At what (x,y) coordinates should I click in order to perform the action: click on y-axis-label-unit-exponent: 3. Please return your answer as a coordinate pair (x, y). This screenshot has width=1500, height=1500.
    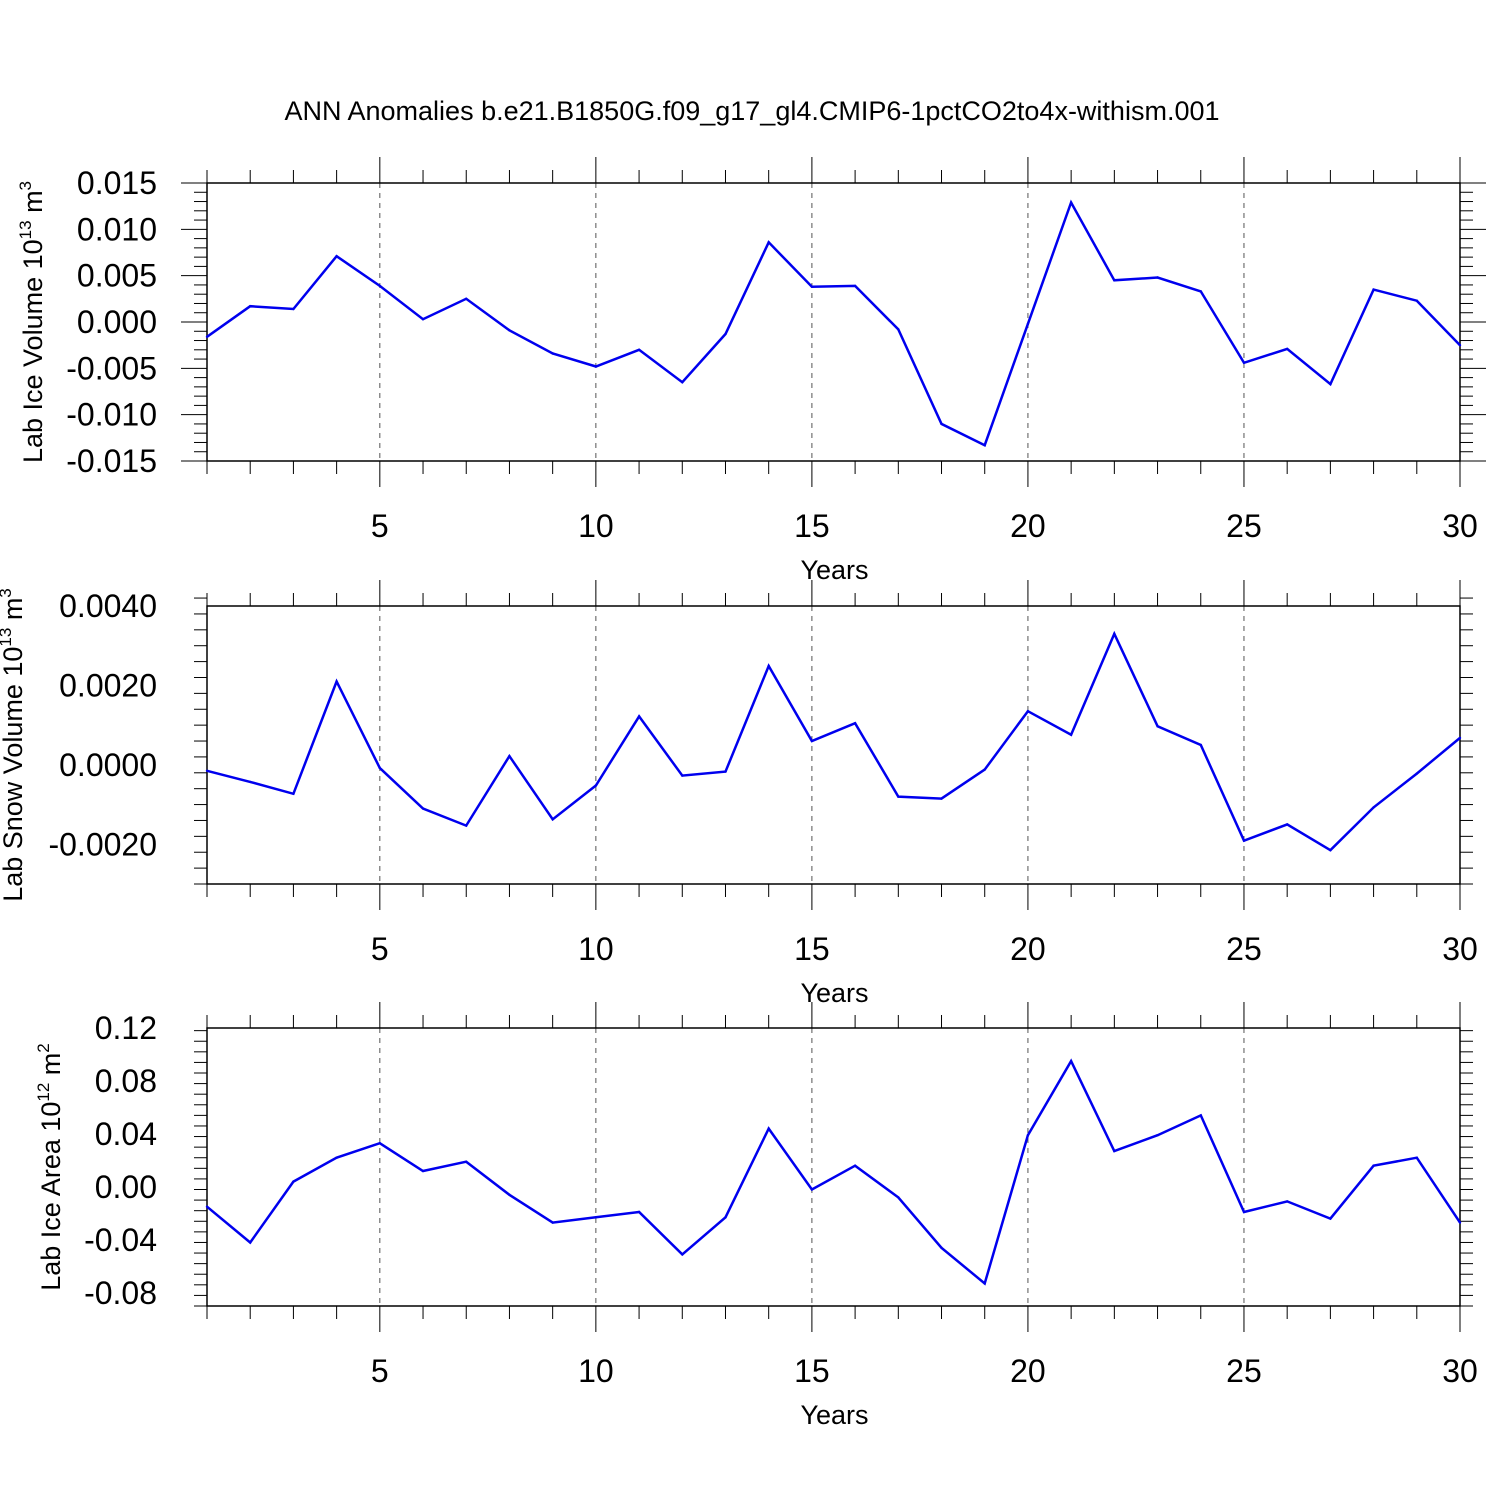
    Looking at the image, I should click on (25, 185).